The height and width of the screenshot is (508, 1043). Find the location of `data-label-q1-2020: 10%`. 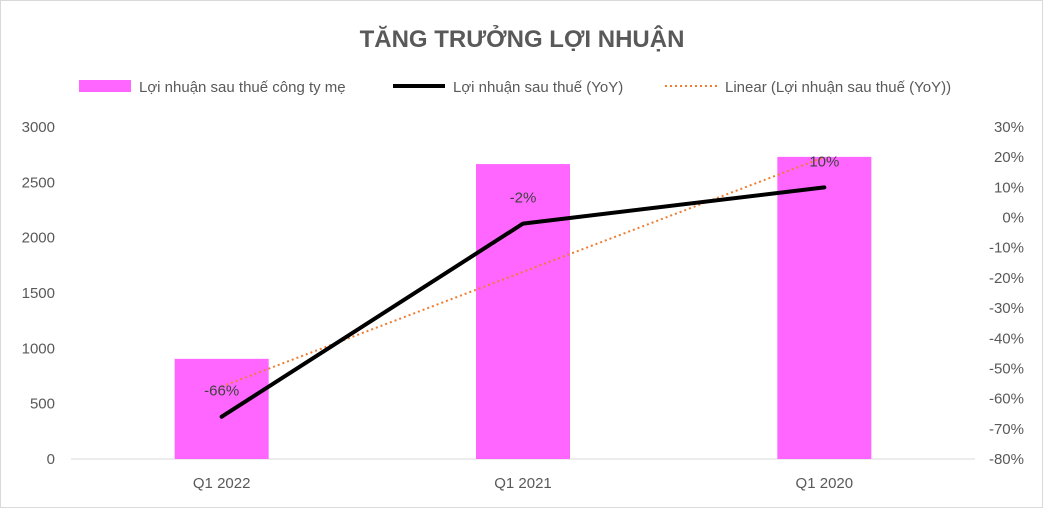

data-label-q1-2020: 10% is located at coordinates (824, 161).